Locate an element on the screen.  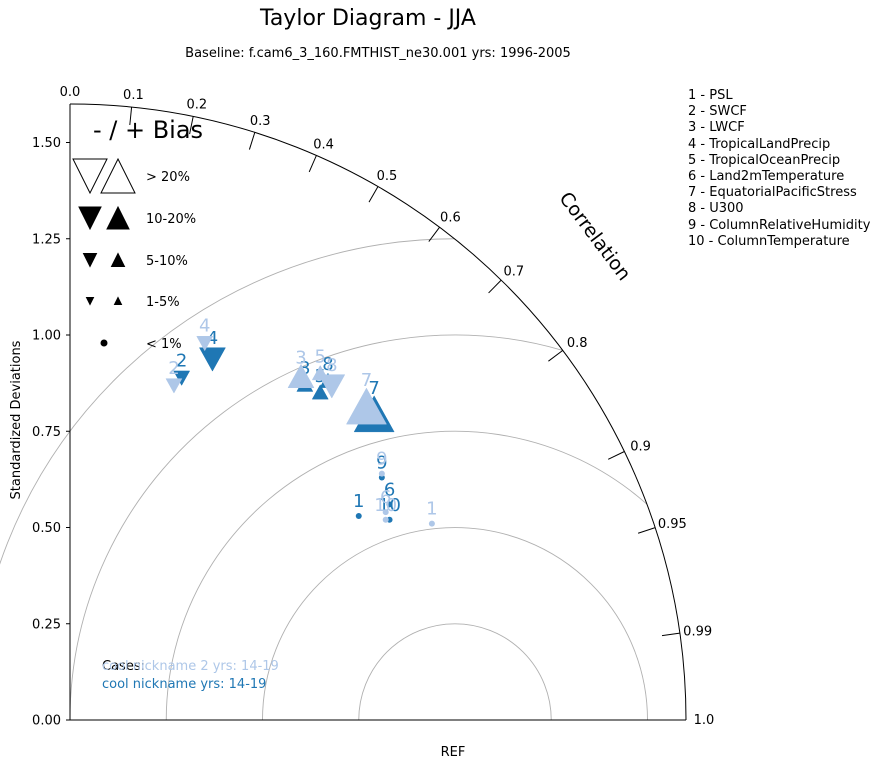
y-tick-label: 0.50 is located at coordinates (46, 528).